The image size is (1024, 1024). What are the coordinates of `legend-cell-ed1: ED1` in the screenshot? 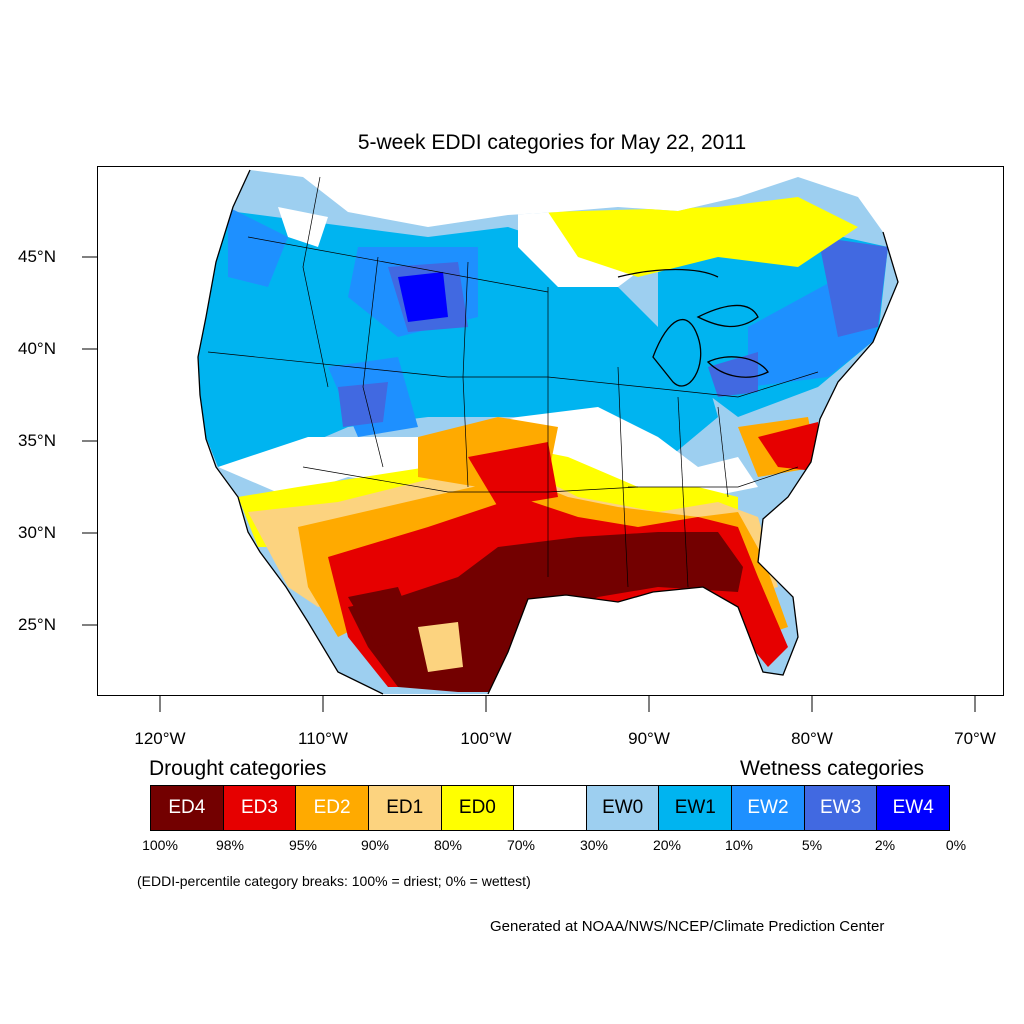 It's located at (405, 808).